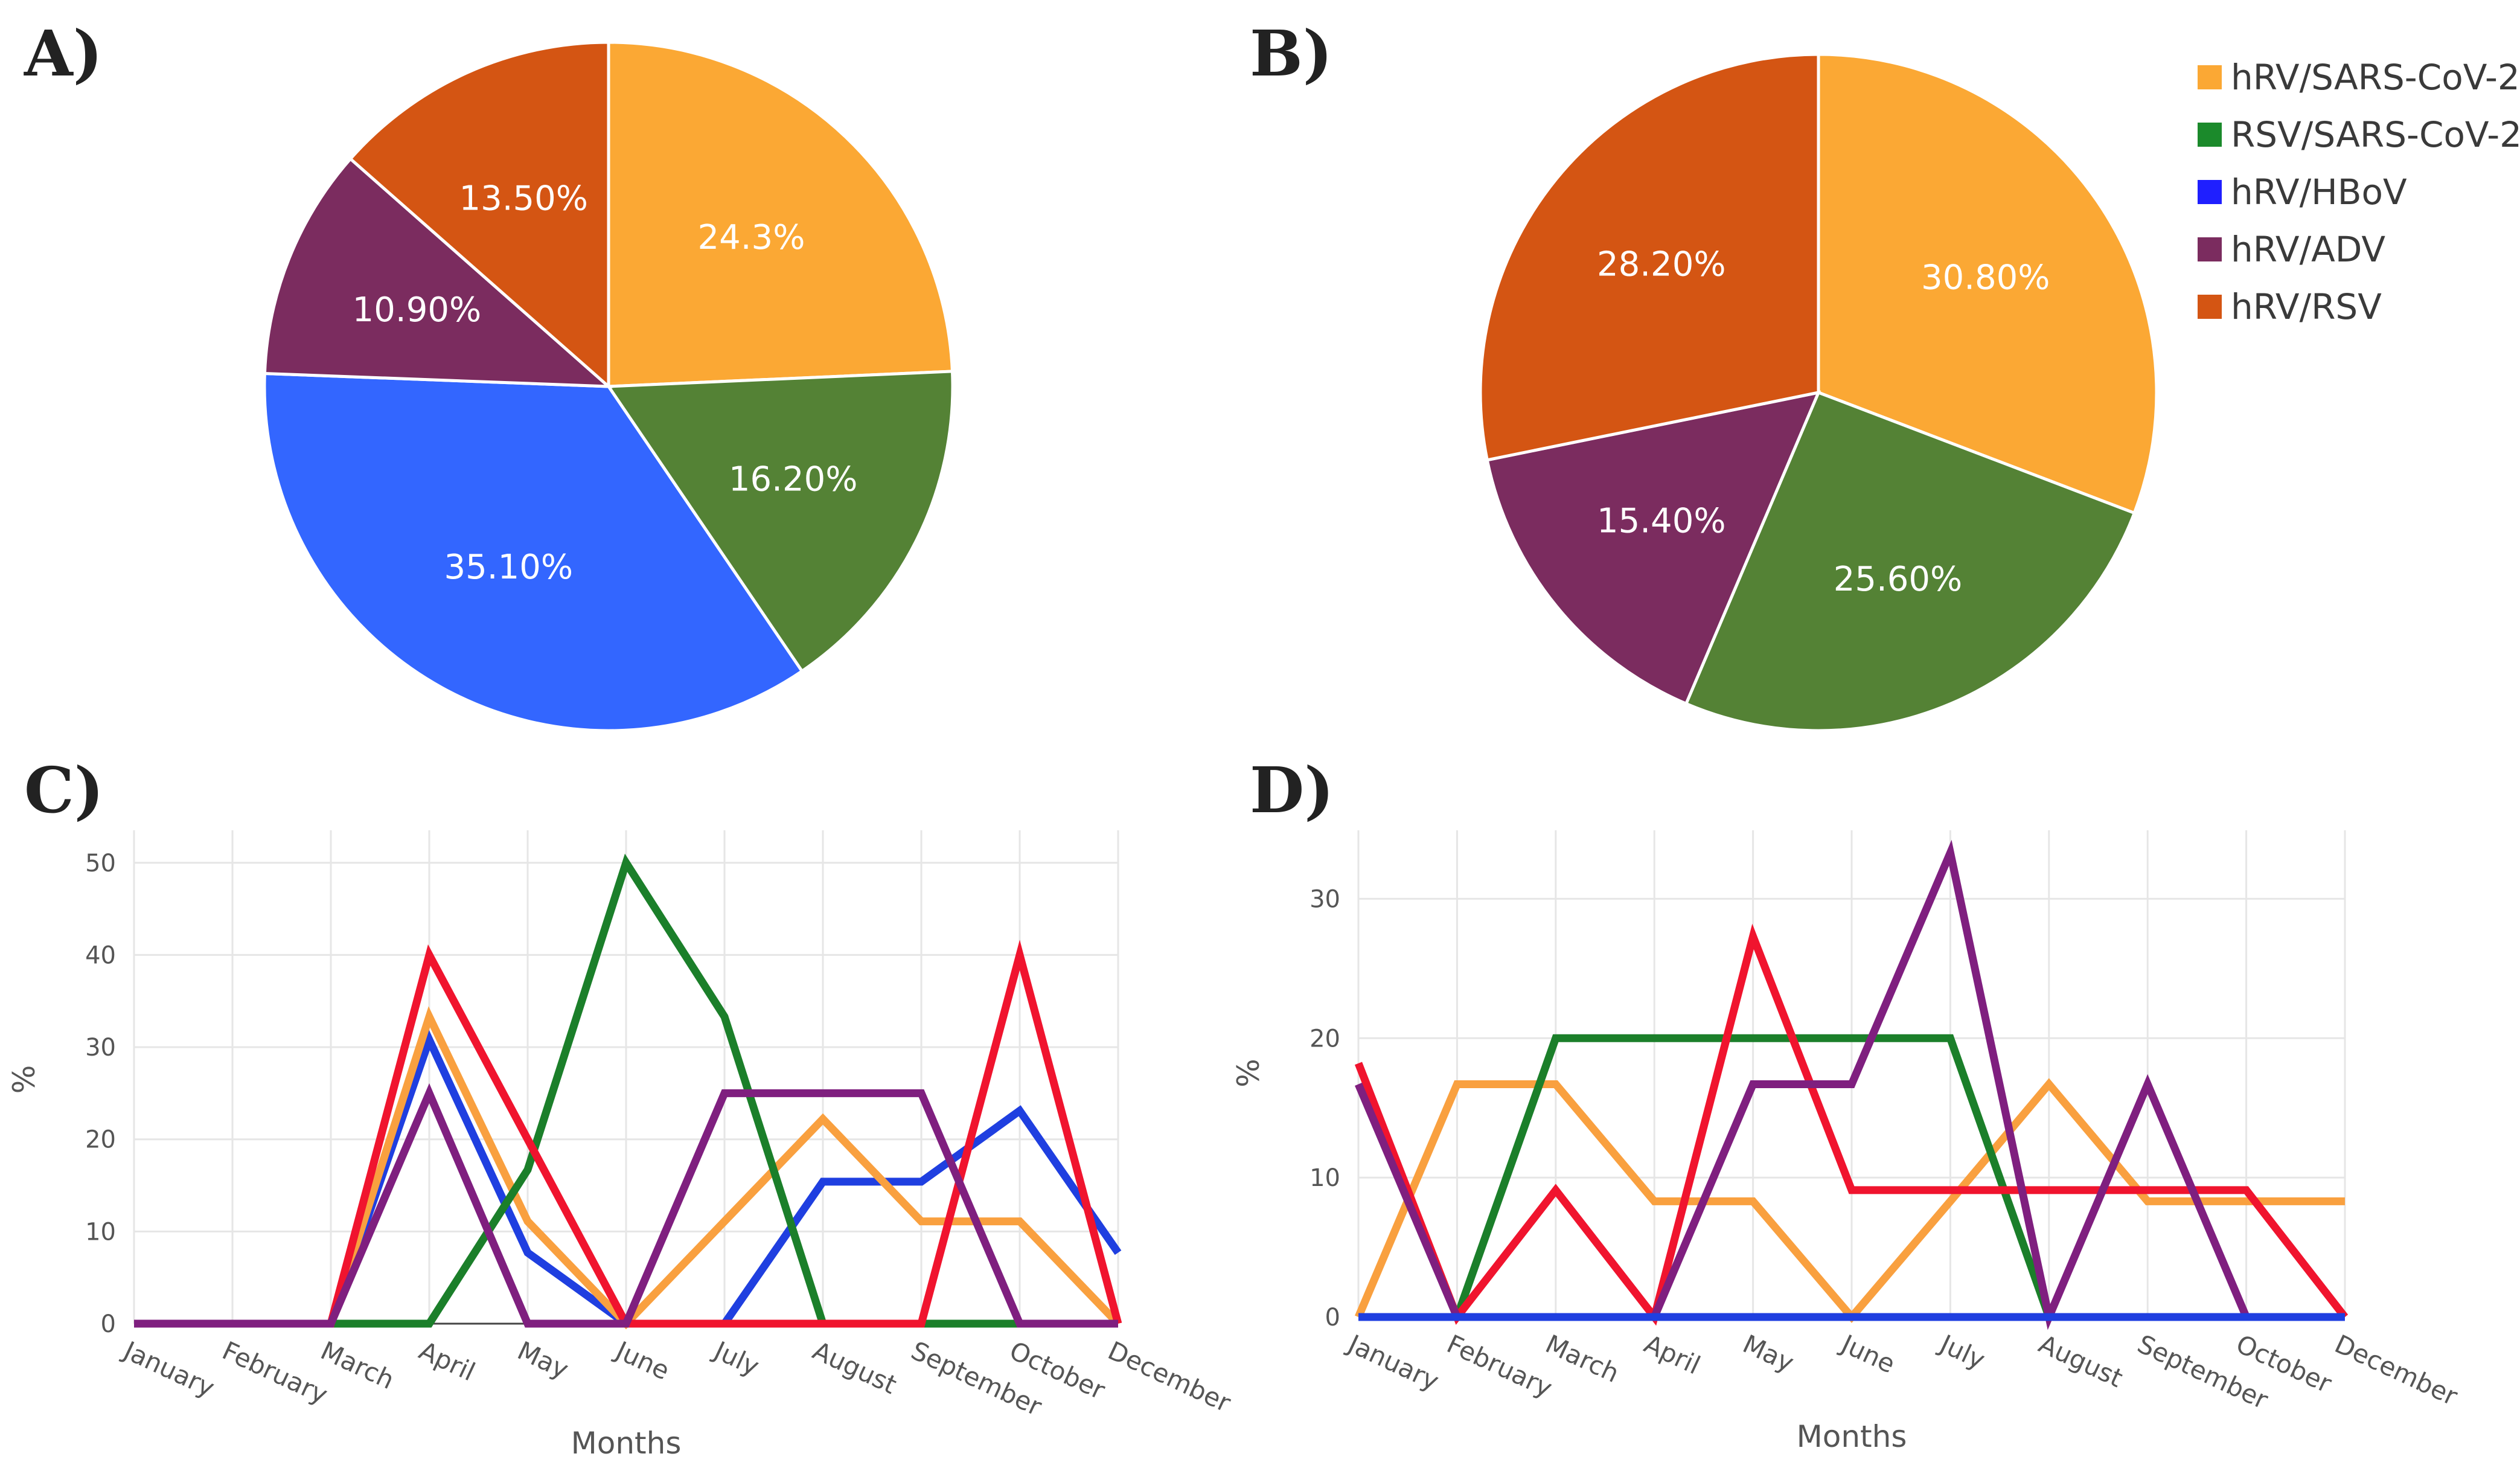 This screenshot has height=1471, width=2520. I want to click on d-x-tick-label: June, so click(1867, 1353).